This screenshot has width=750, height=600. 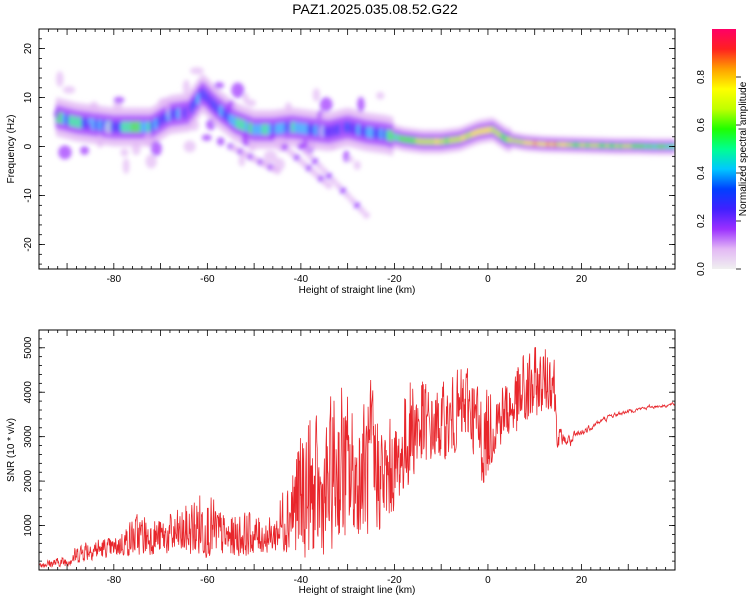 I want to click on snr-x-axis-label: Height of straight line (km), so click(x=357, y=590).